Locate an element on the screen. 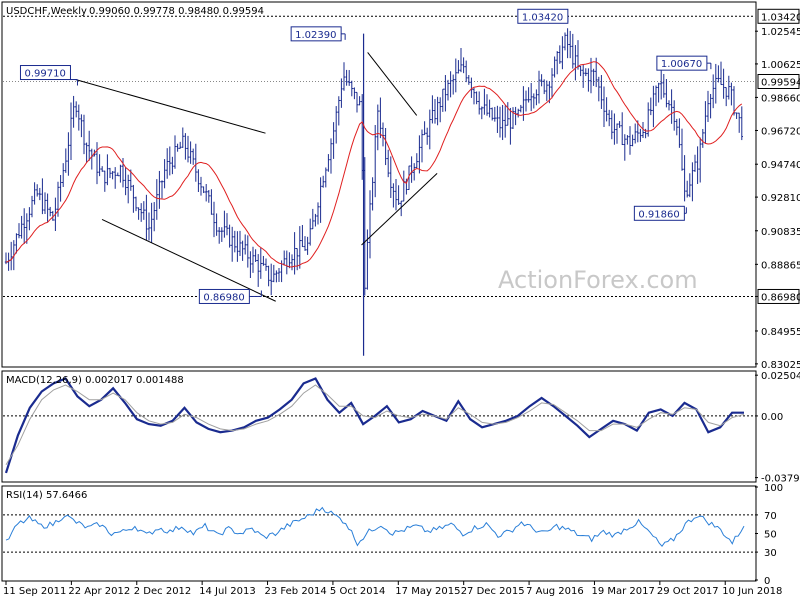 The image size is (800, 600). x-tick-label: 2 Dec 2012 is located at coordinates (163, 591).